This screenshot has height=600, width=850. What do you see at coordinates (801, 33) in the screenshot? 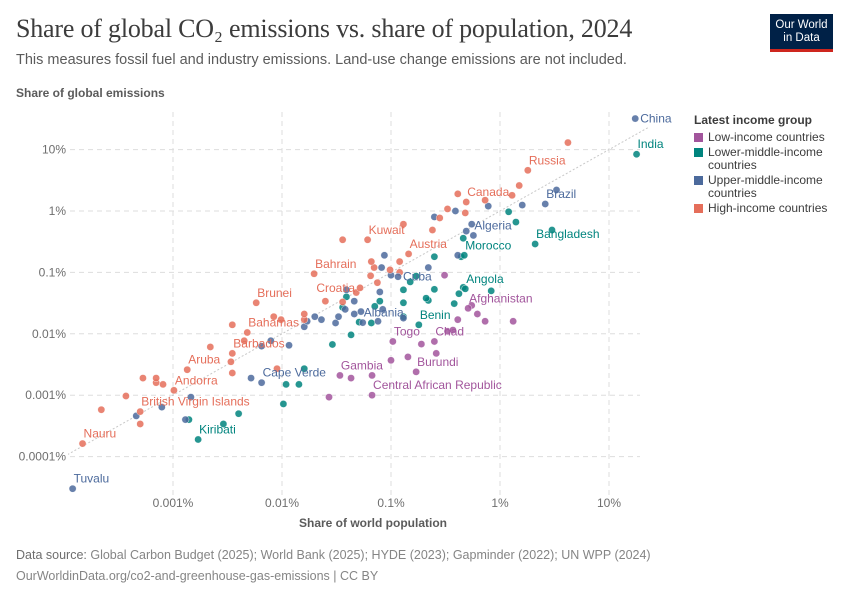
I see `owid-logo: Our World in Data` at bounding box center [801, 33].